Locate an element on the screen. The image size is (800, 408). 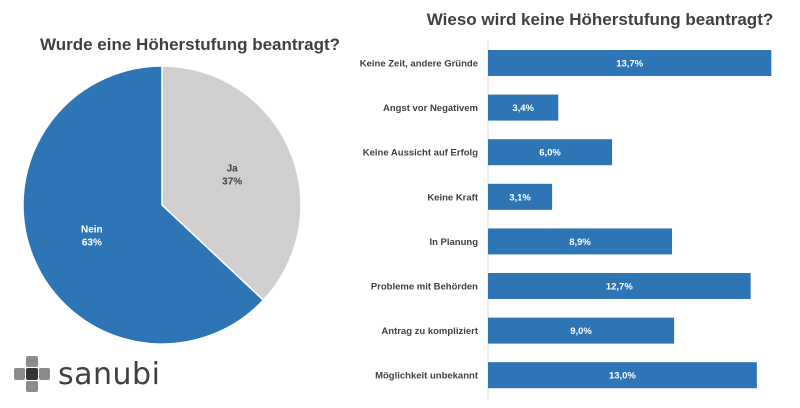
bar-category-label: In Planung is located at coordinates (453, 242).